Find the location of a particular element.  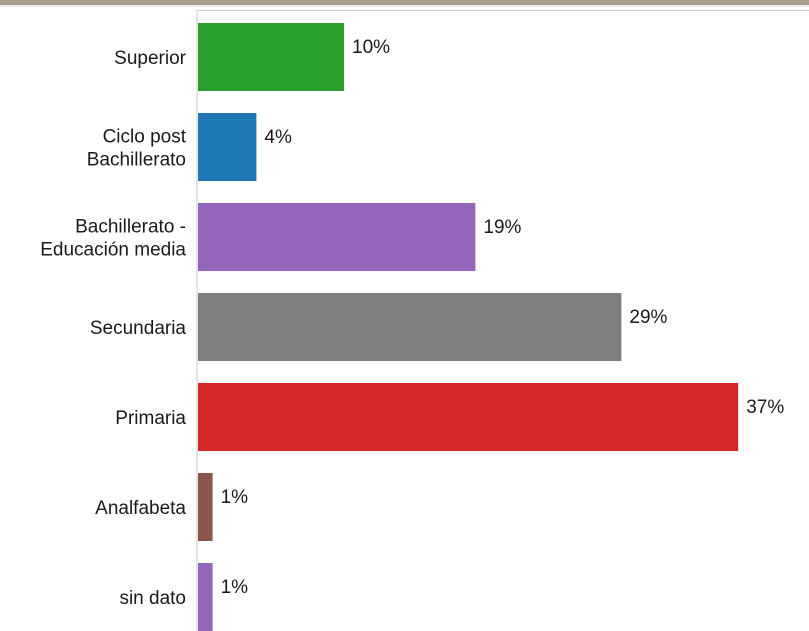

data-label-5: 37% is located at coordinates (765, 407).